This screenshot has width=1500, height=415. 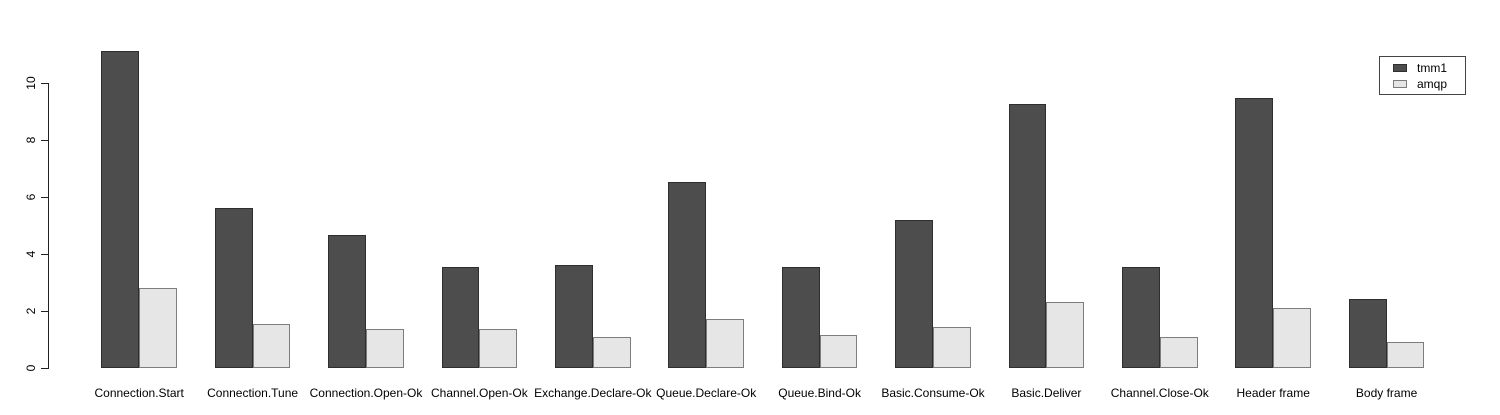 What do you see at coordinates (498, 348) in the screenshot?
I see `bar-amqp-Channel.Open-Ok` at bounding box center [498, 348].